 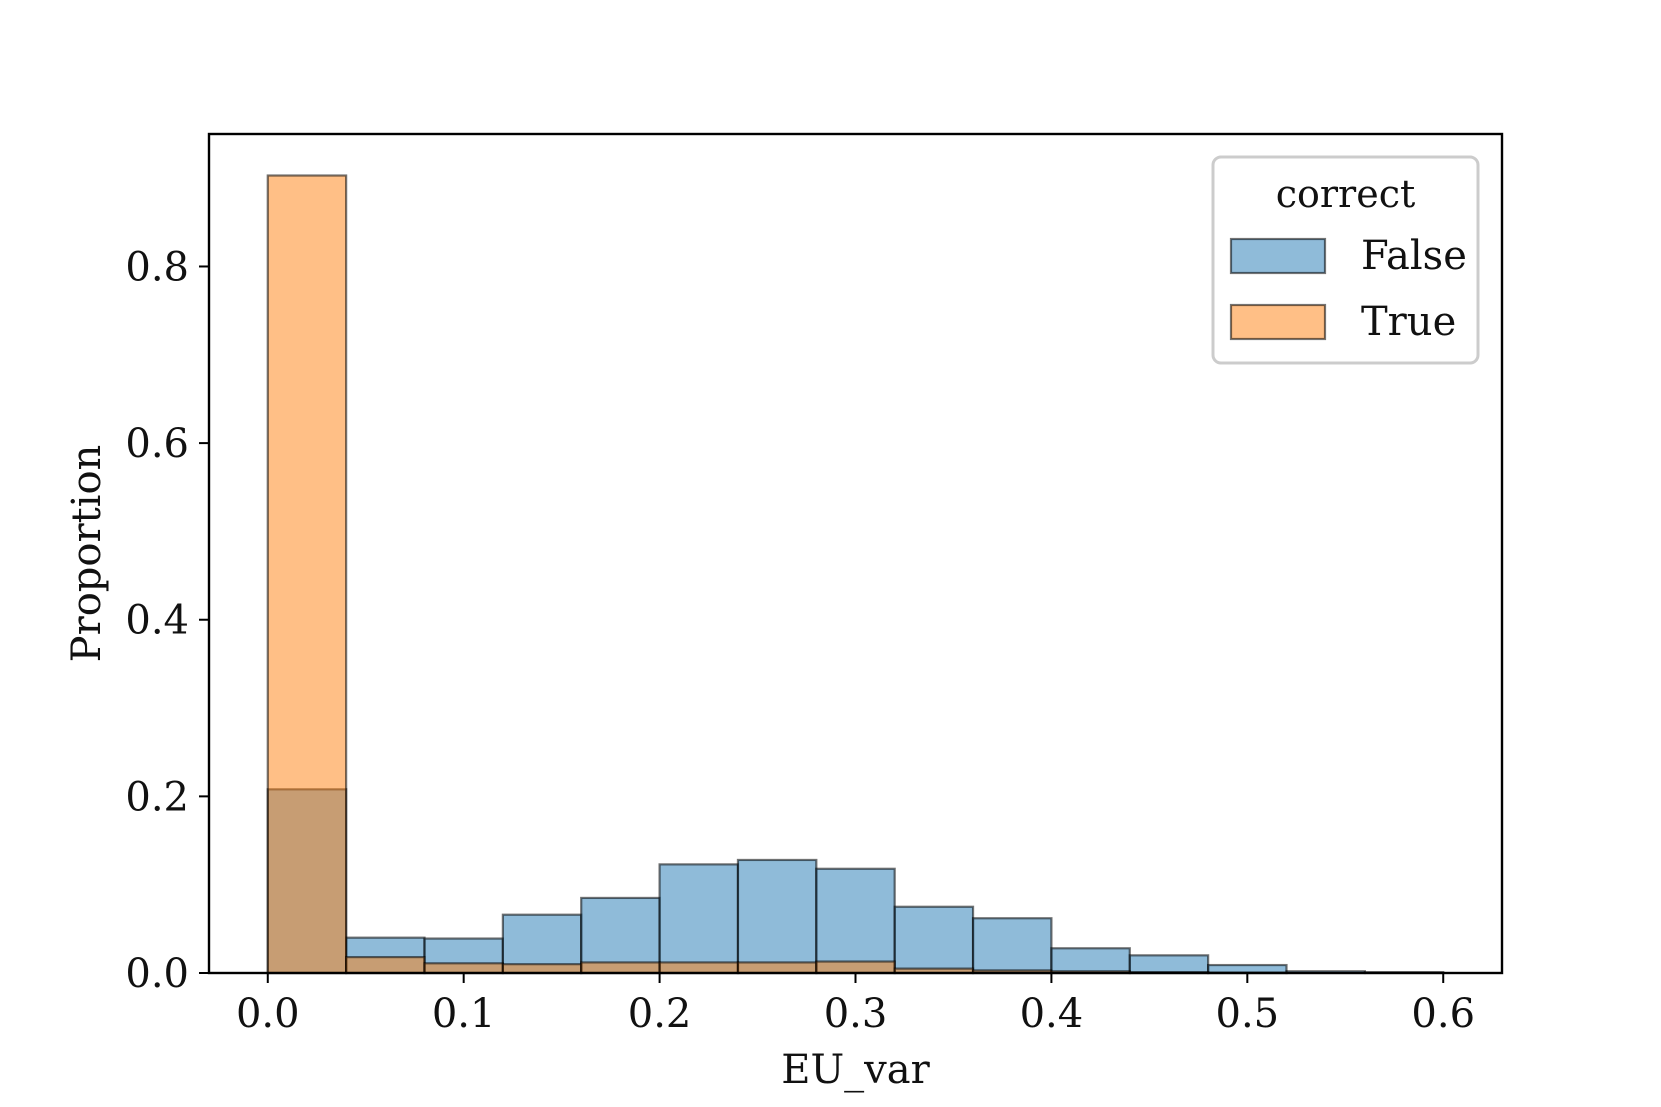 I want to click on x-tick-label-0: 0.0, so click(x=268, y=1014).